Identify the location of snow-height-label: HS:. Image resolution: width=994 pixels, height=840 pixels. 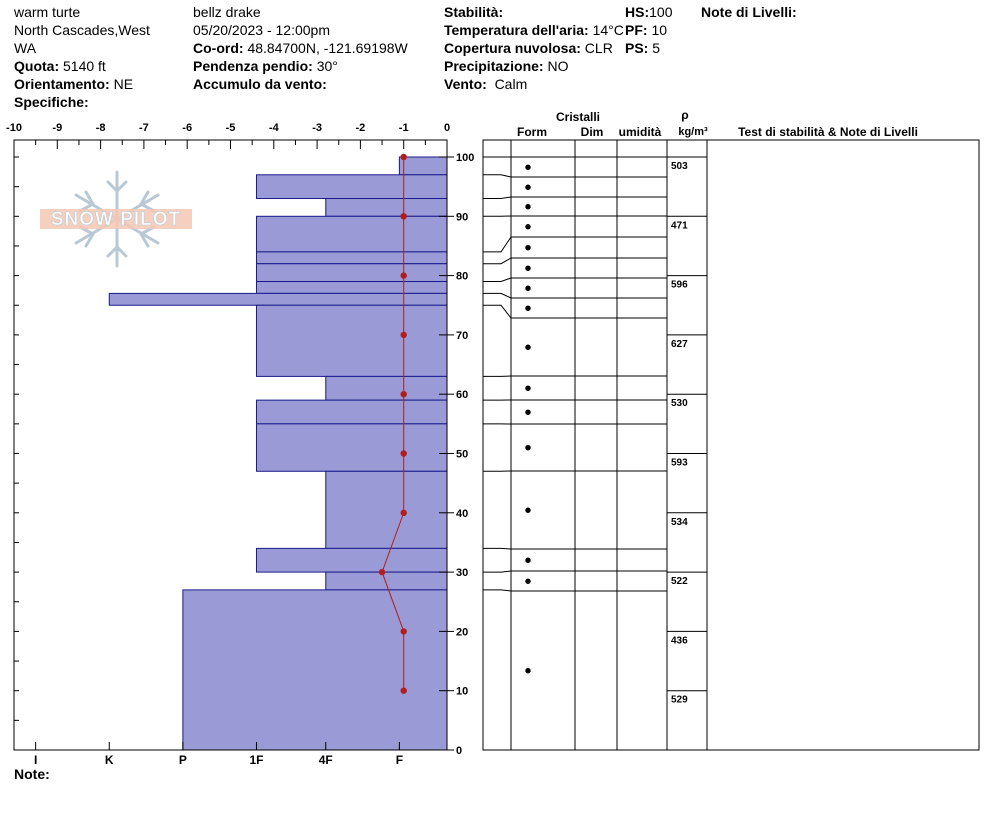
(637, 12).